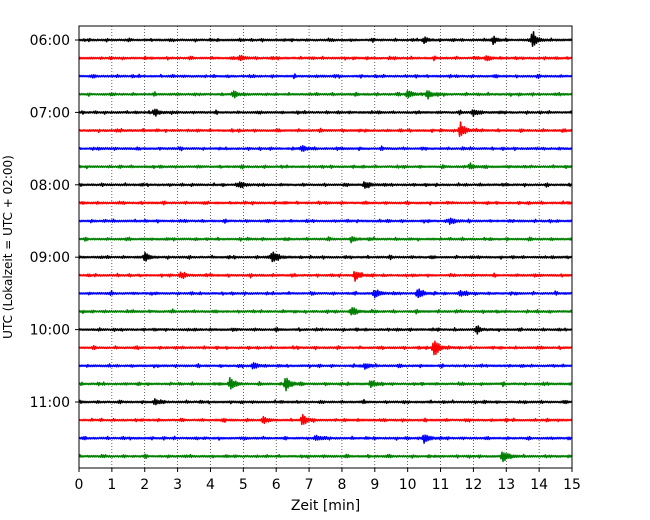 The image size is (650, 520). What do you see at coordinates (210, 485) in the screenshot?
I see `x-tick-label: 4` at bounding box center [210, 485].